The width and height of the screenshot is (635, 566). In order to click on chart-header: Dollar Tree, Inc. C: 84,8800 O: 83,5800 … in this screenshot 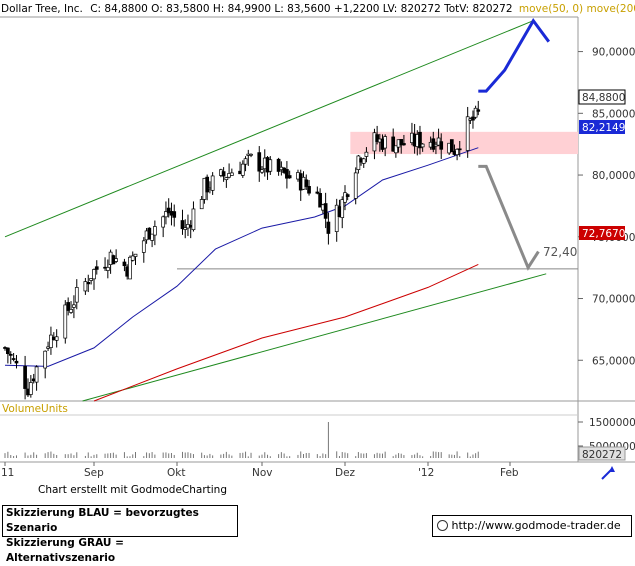, I will do `click(318, 9)`.